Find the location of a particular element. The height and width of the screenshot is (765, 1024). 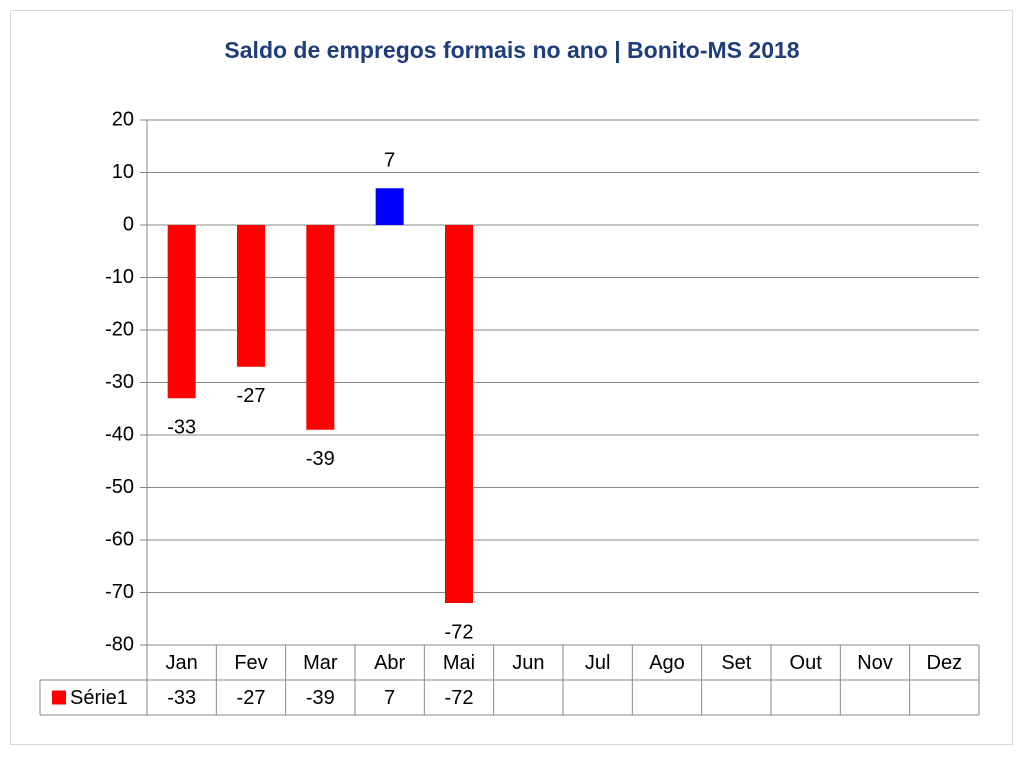

y-tick-label: -40 is located at coordinates (119, 434).